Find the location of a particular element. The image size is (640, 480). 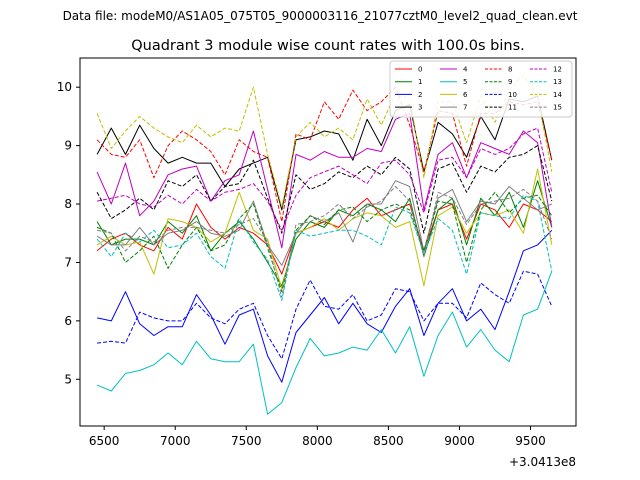

x-tick-label: 8500 is located at coordinates (388, 441).